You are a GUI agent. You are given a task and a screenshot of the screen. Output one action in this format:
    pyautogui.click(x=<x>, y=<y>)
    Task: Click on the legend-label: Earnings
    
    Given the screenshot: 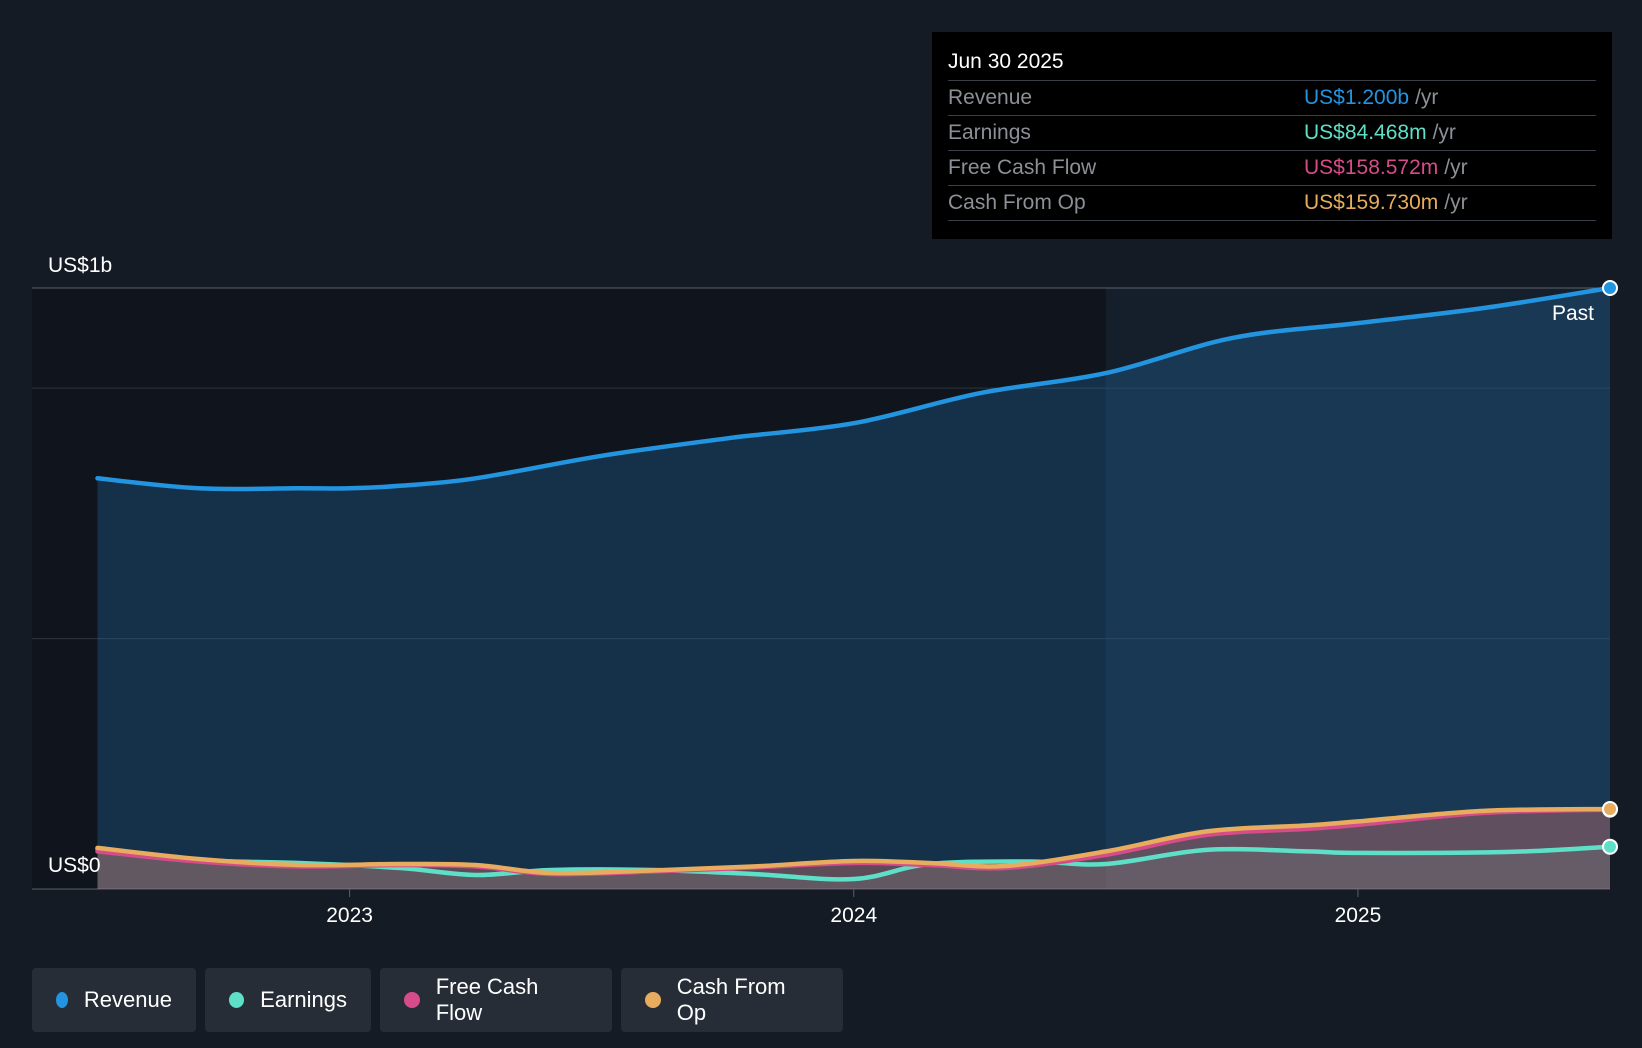 What is the action you would take?
    pyautogui.click(x=303, y=999)
    